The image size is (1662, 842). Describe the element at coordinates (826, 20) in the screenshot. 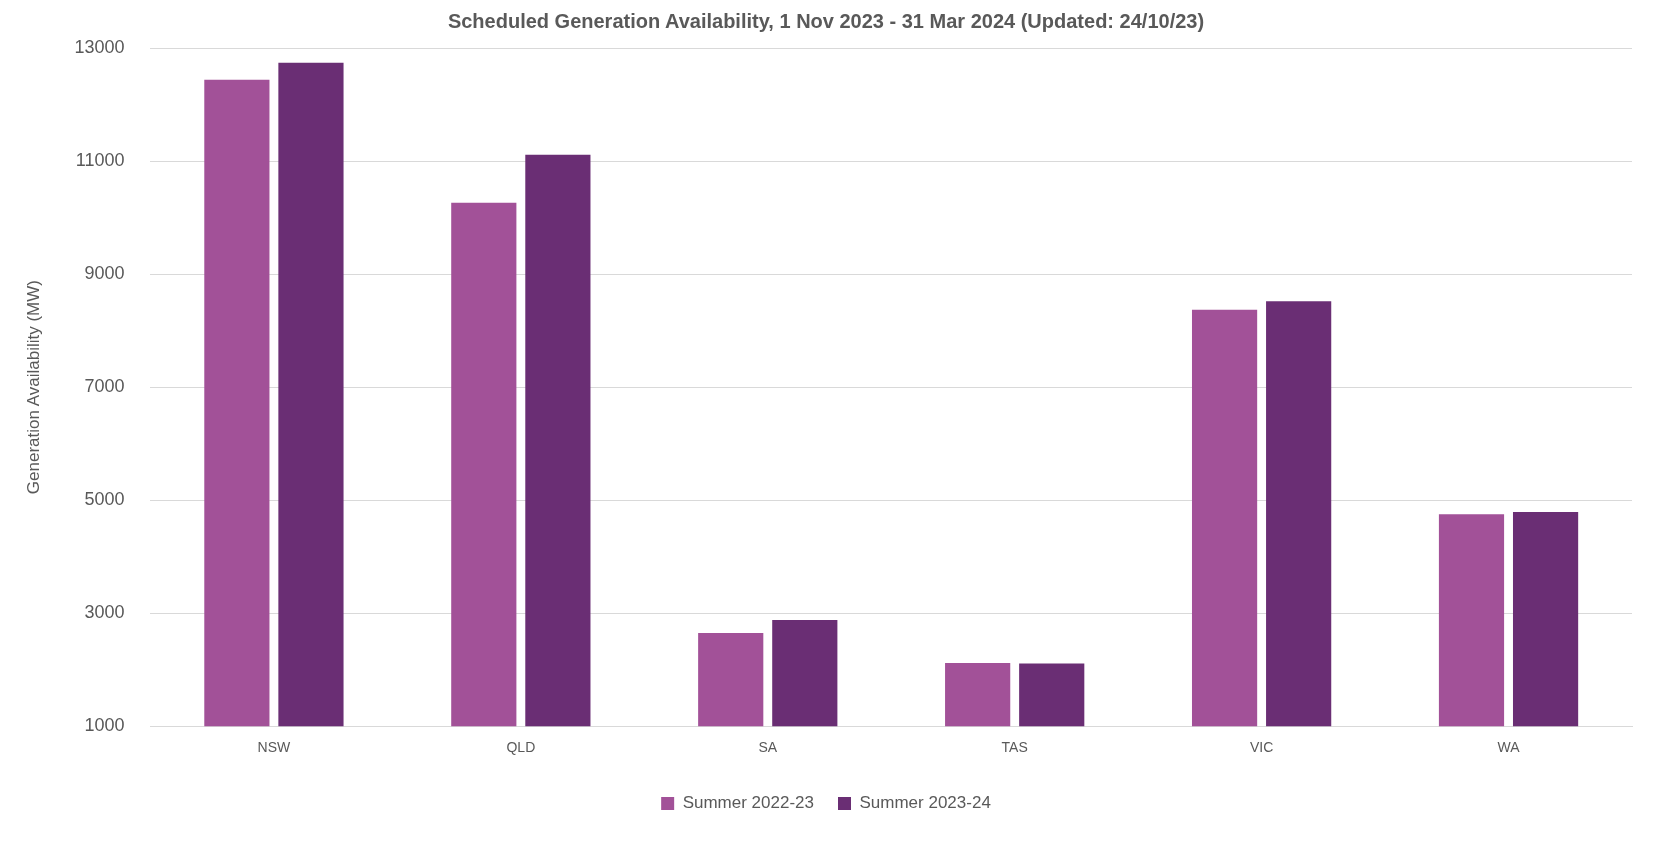

I see `chart-title: Scheduled Generation Availability, 1 Nov 2023 - 31 Mar 2024 (Updated: 24/10/23)` at that location.